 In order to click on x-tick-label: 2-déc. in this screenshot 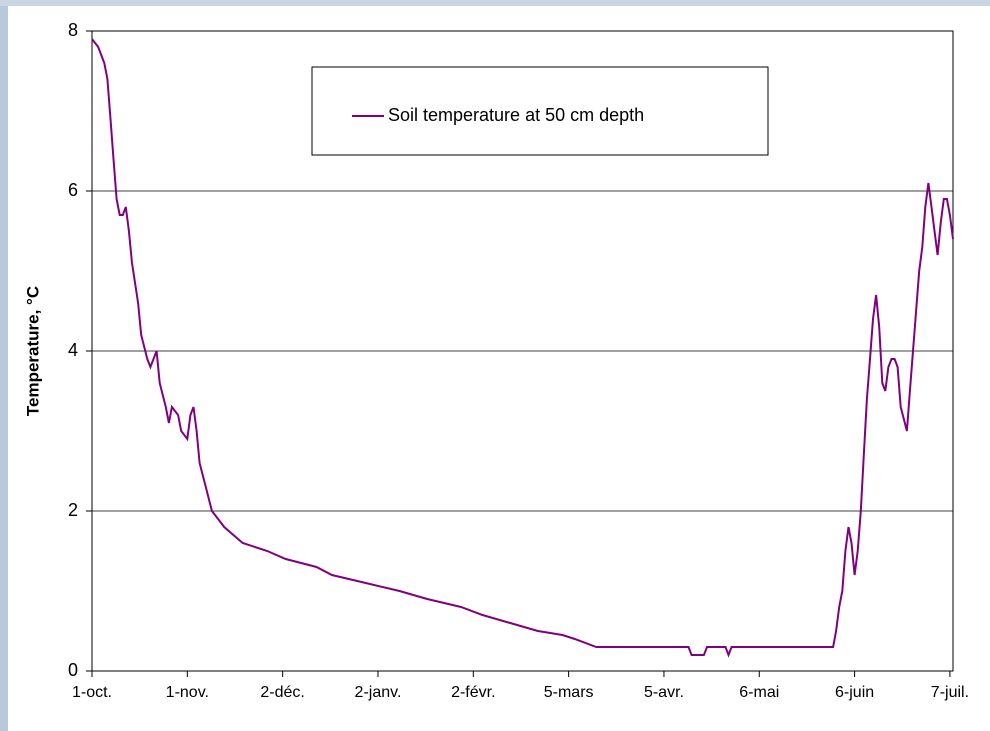, I will do `click(282, 692)`.